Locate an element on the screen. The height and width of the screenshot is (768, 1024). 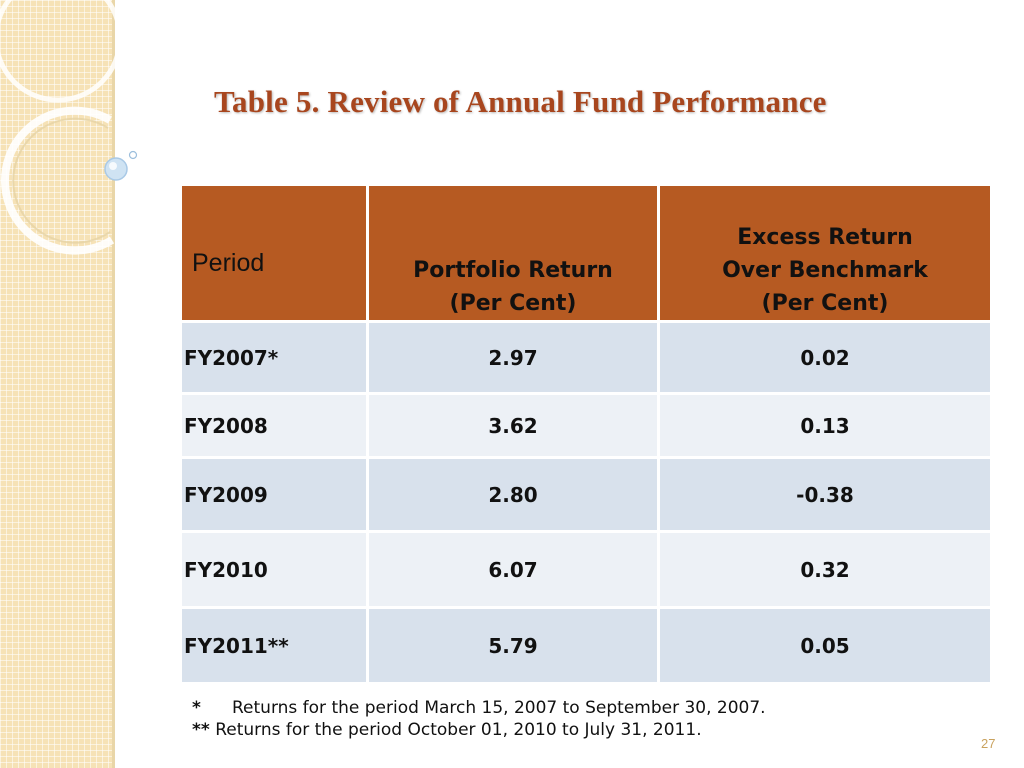
header-excess-line3: (Per Cent) is located at coordinates (825, 303).